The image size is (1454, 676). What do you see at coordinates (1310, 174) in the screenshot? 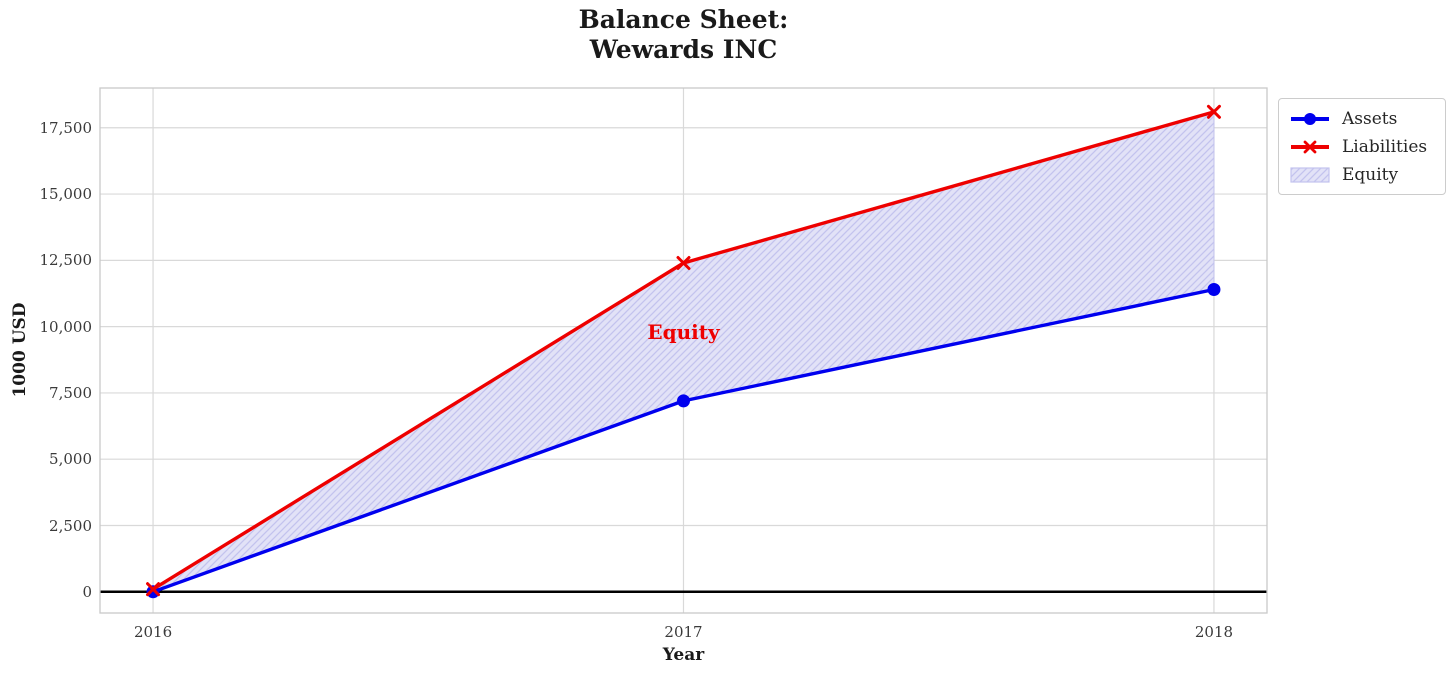
I see `legend-swatch-equity-icon` at bounding box center [1310, 174].